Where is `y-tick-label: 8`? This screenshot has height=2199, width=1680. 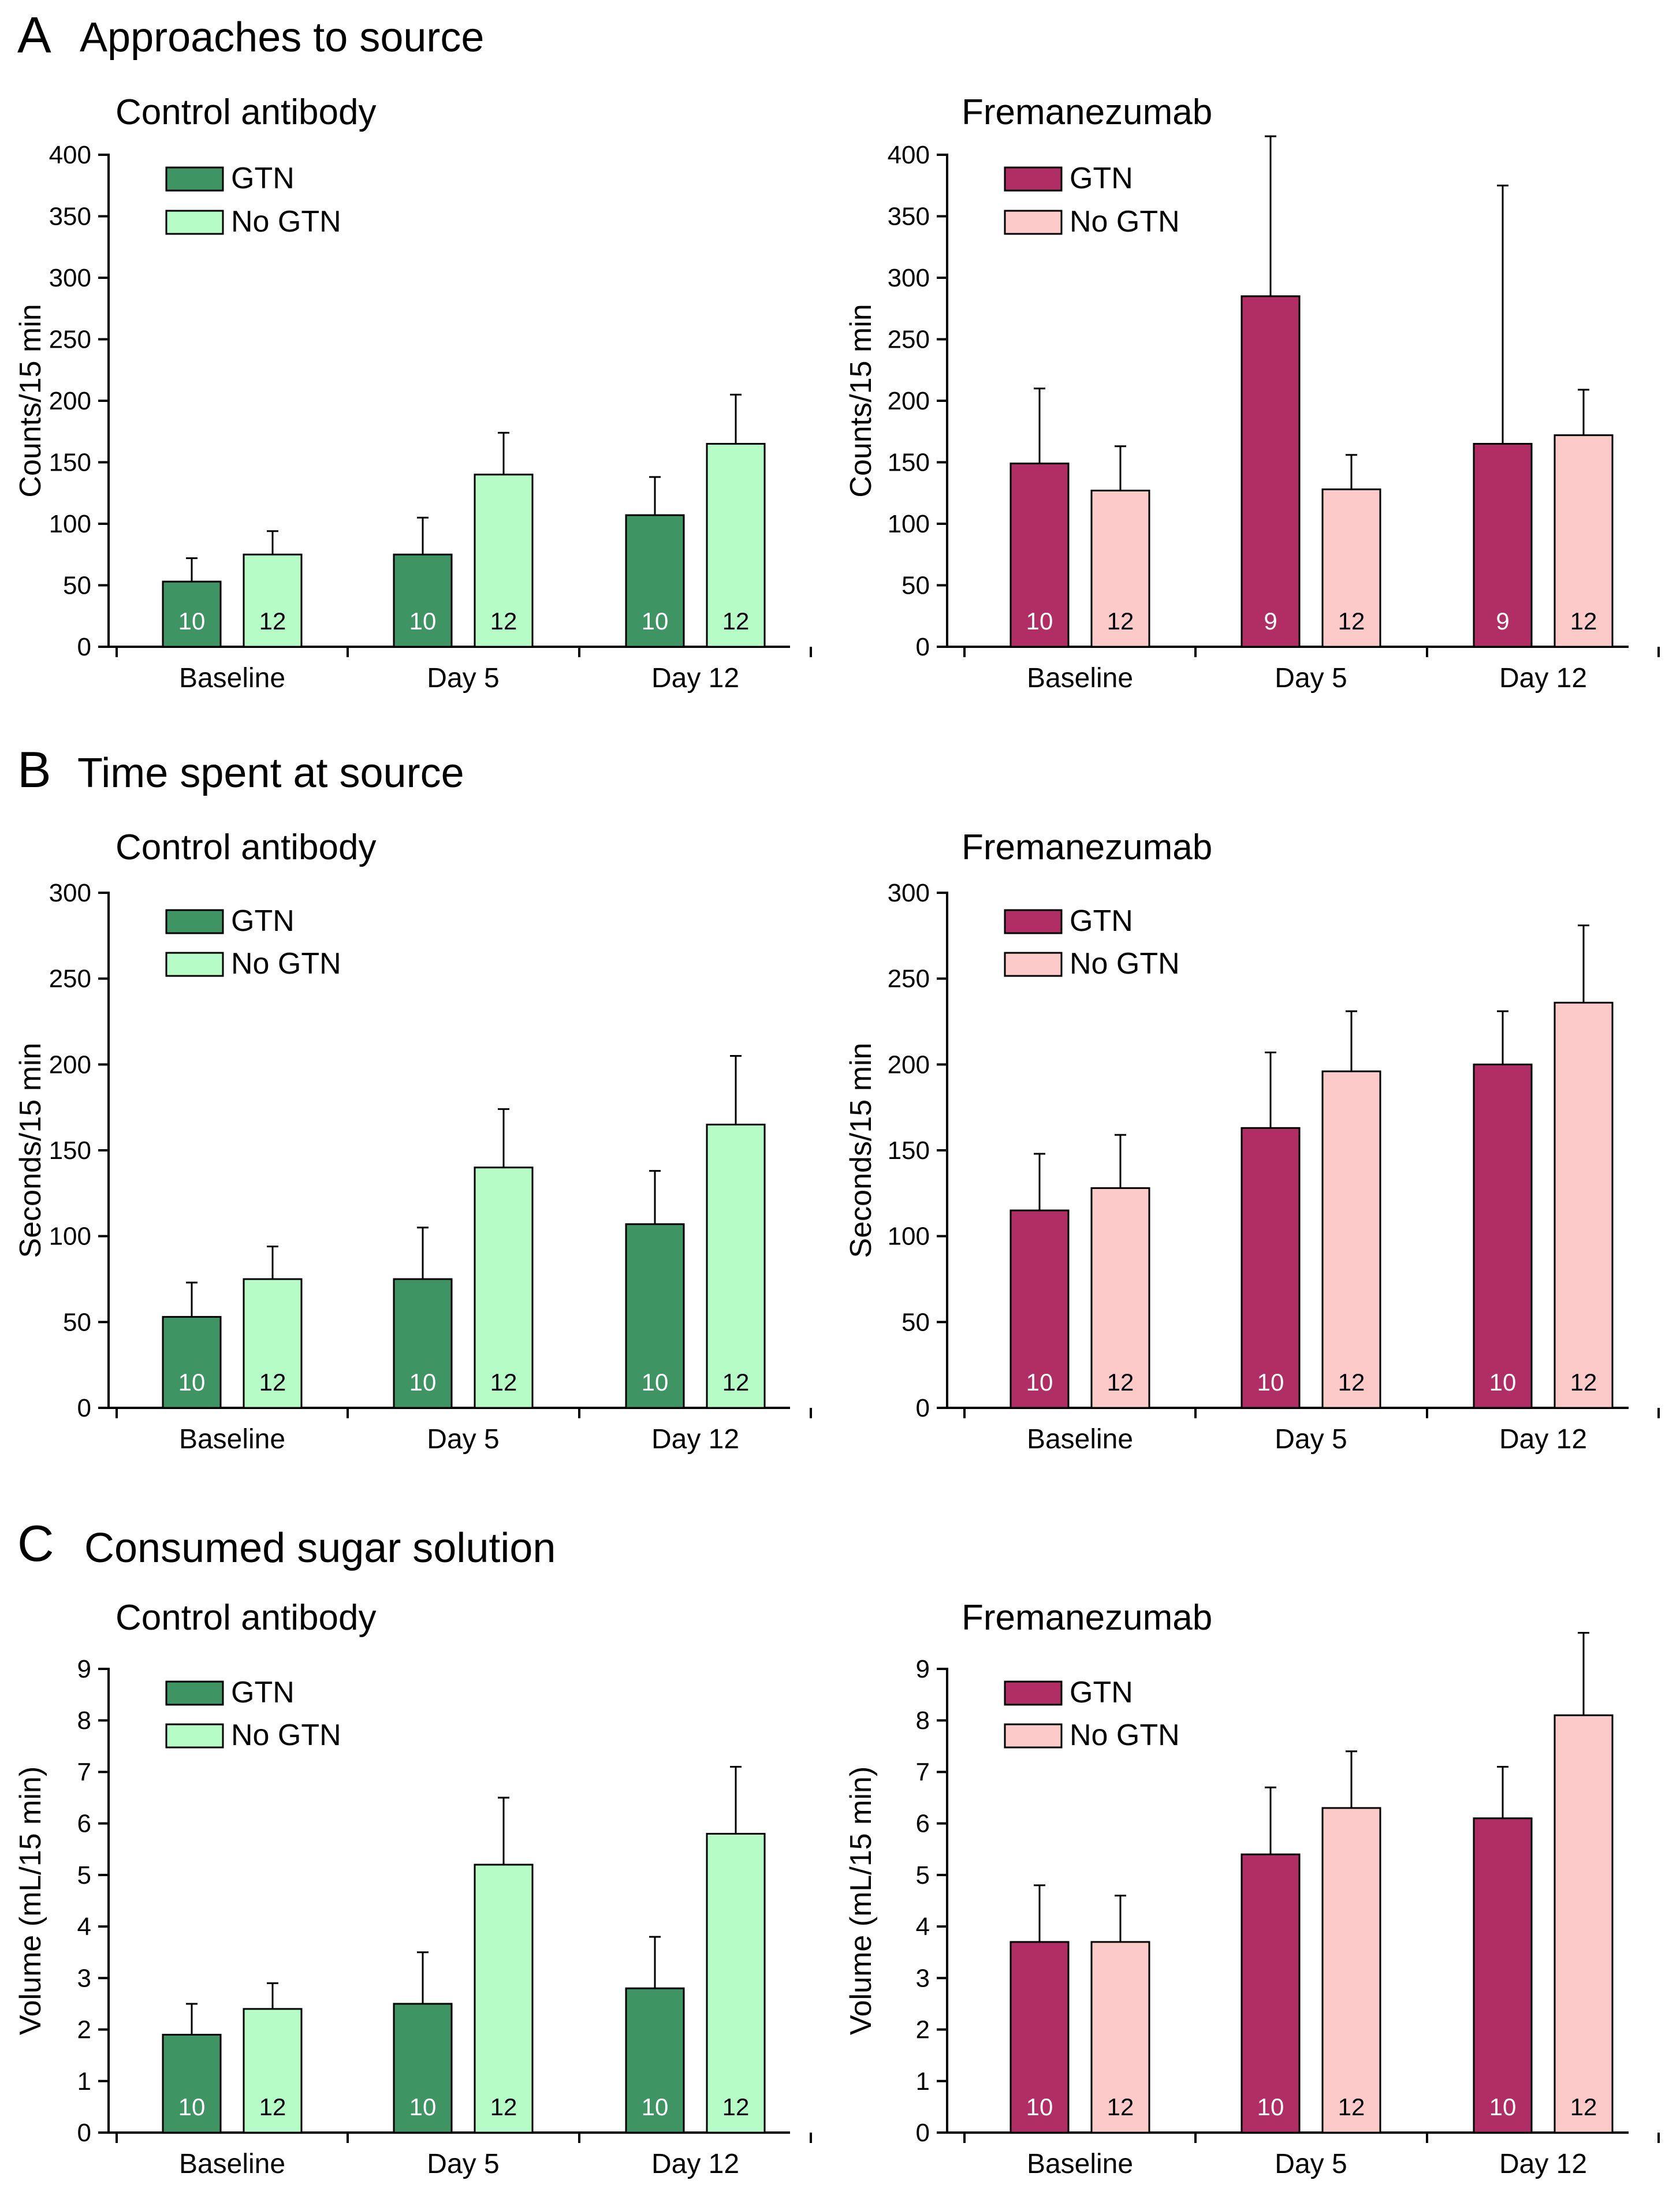
y-tick-label: 8 is located at coordinates (84, 1720).